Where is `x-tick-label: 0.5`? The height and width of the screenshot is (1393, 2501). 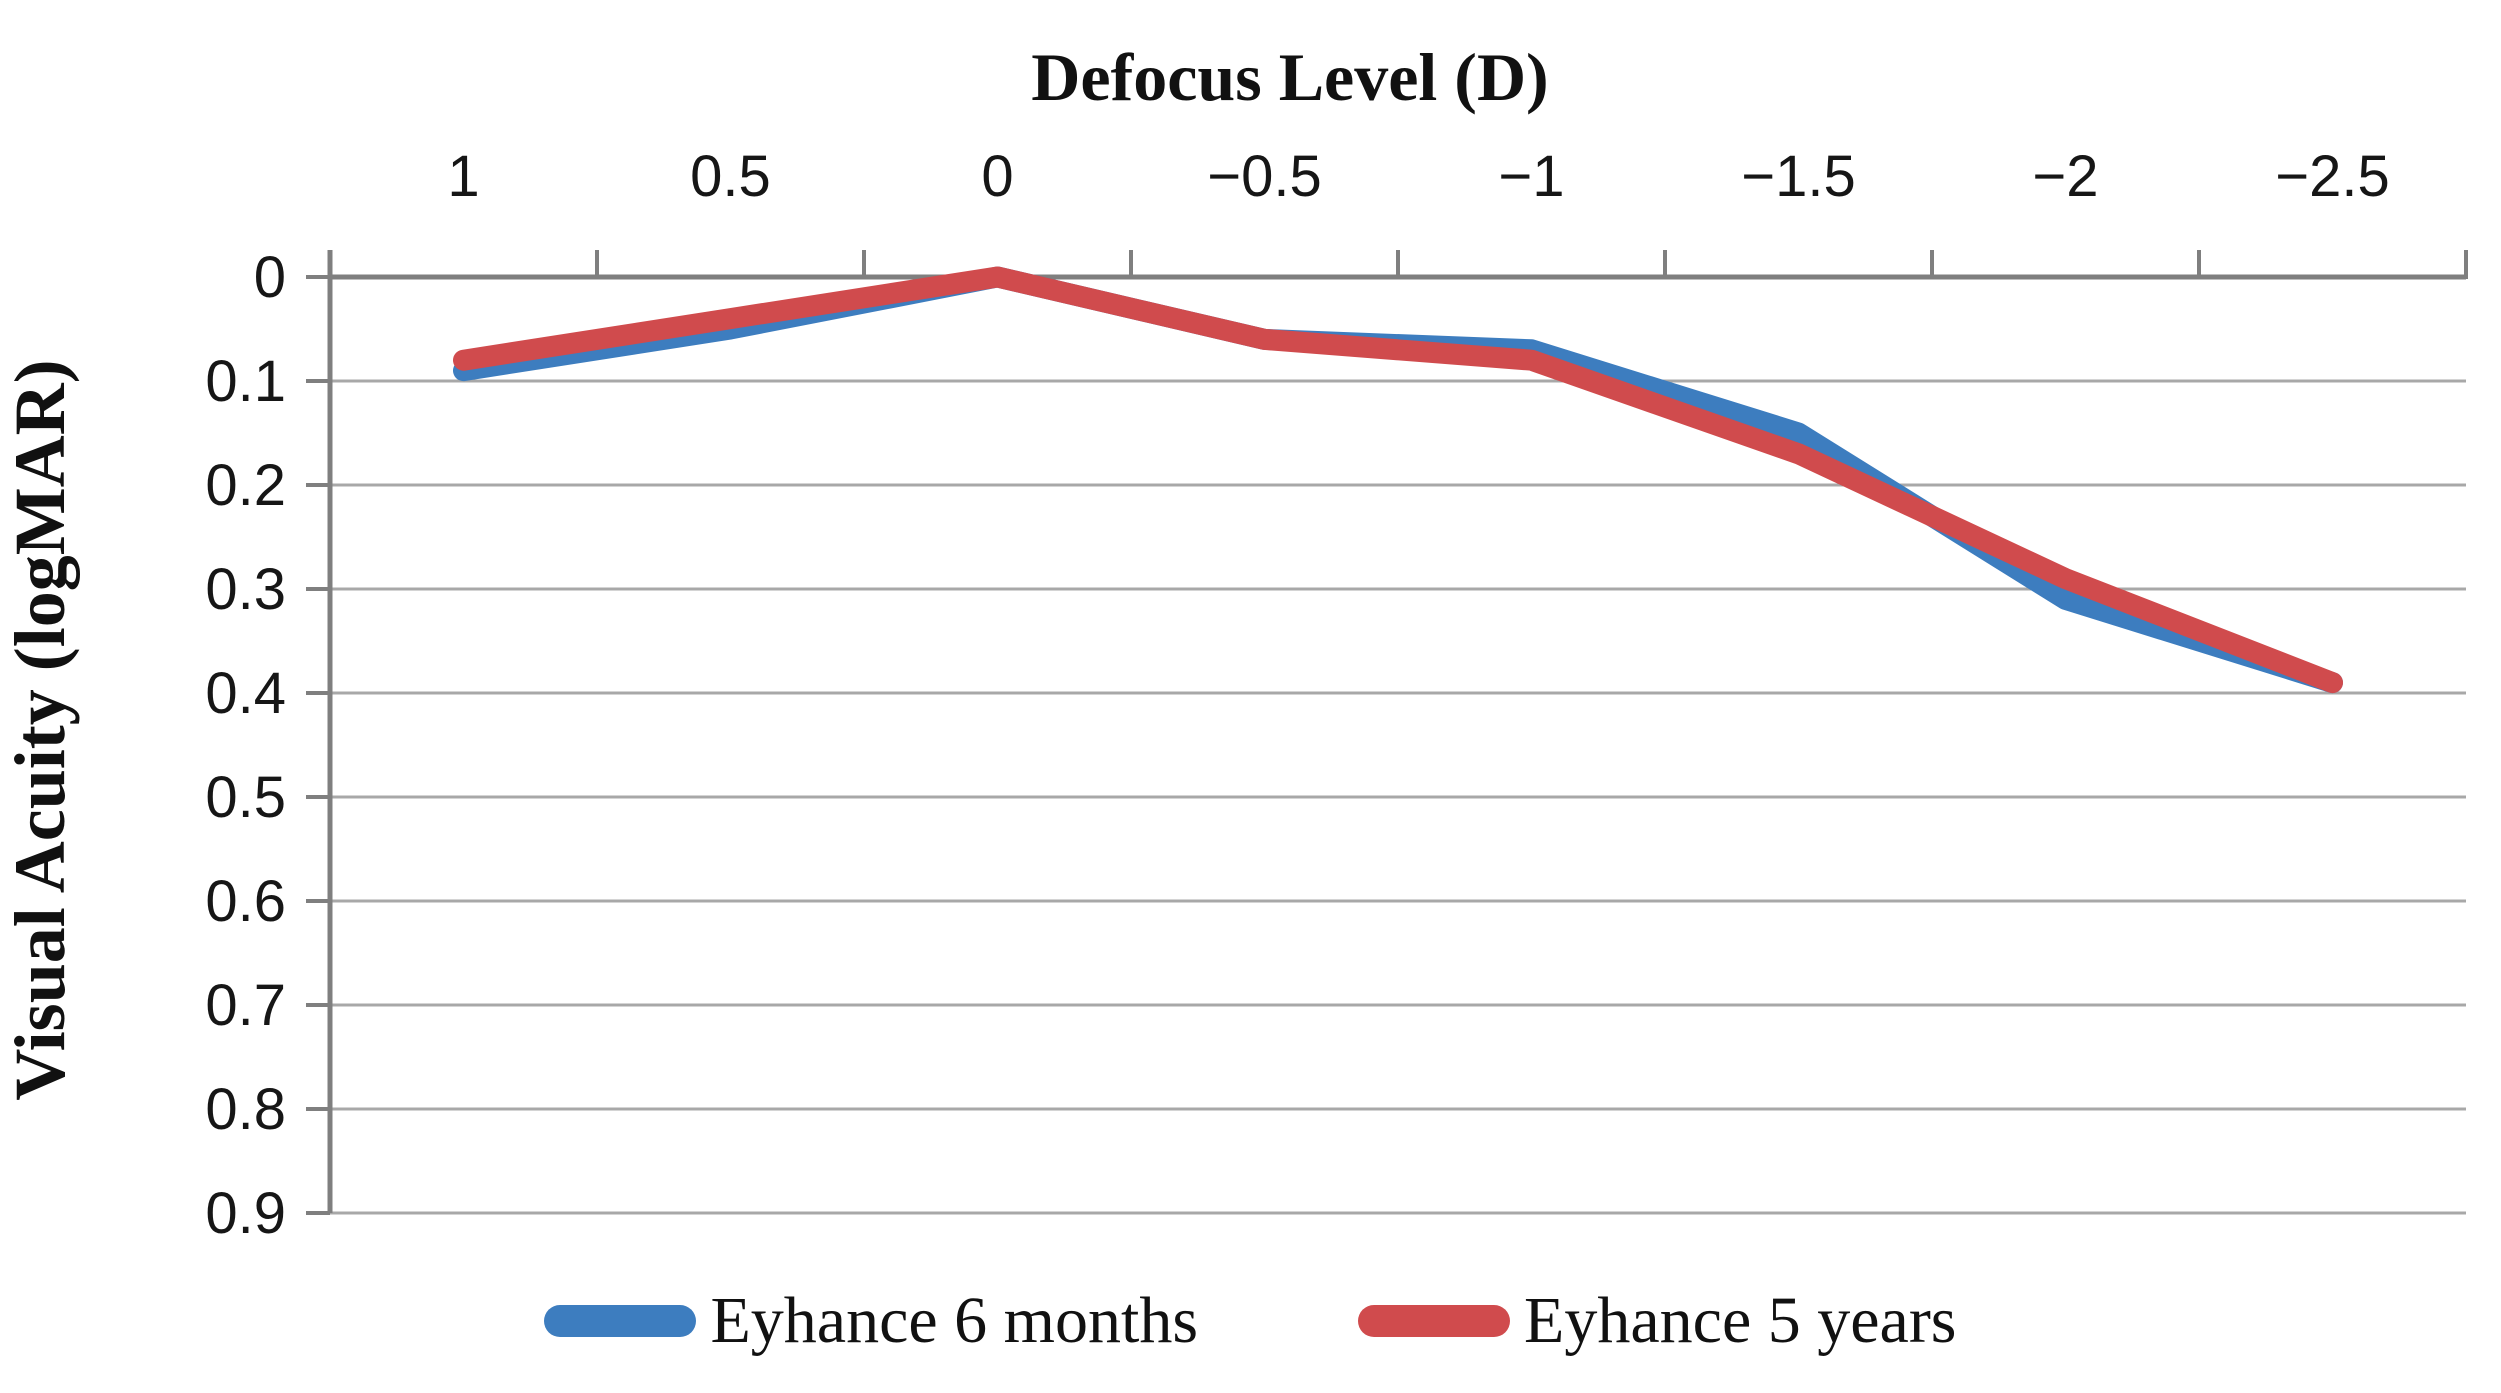 x-tick-label: 0.5 is located at coordinates (730, 176).